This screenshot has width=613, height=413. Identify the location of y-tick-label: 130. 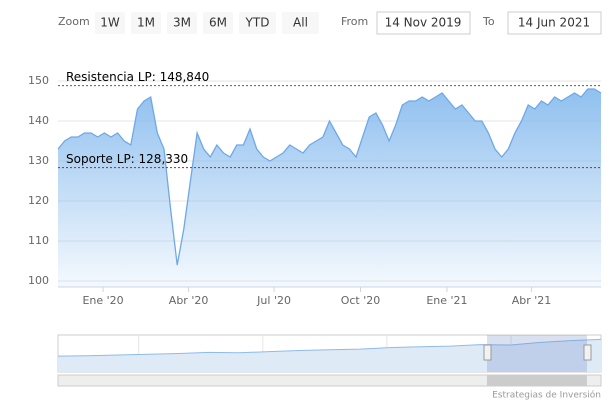
(38, 160).